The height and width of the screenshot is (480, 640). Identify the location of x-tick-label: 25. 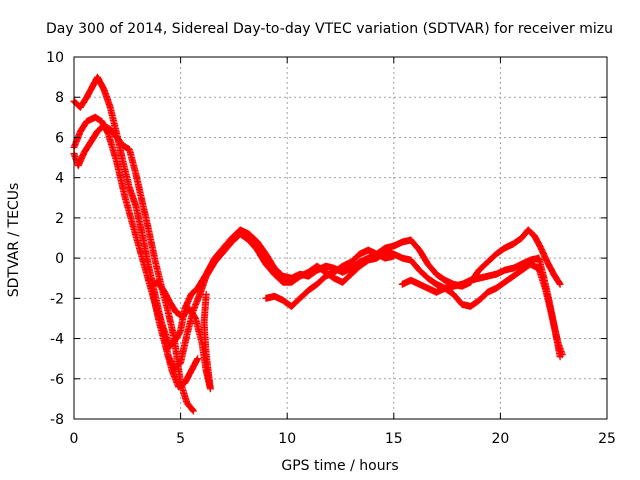
(607, 439).